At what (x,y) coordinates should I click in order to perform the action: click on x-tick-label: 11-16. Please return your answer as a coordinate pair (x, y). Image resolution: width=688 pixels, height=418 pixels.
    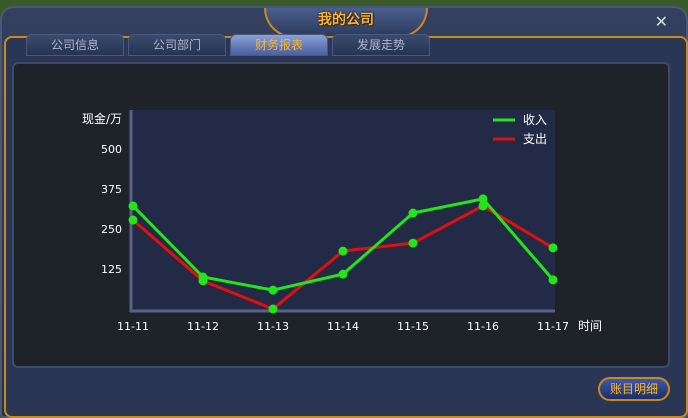
    Looking at the image, I should click on (483, 326).